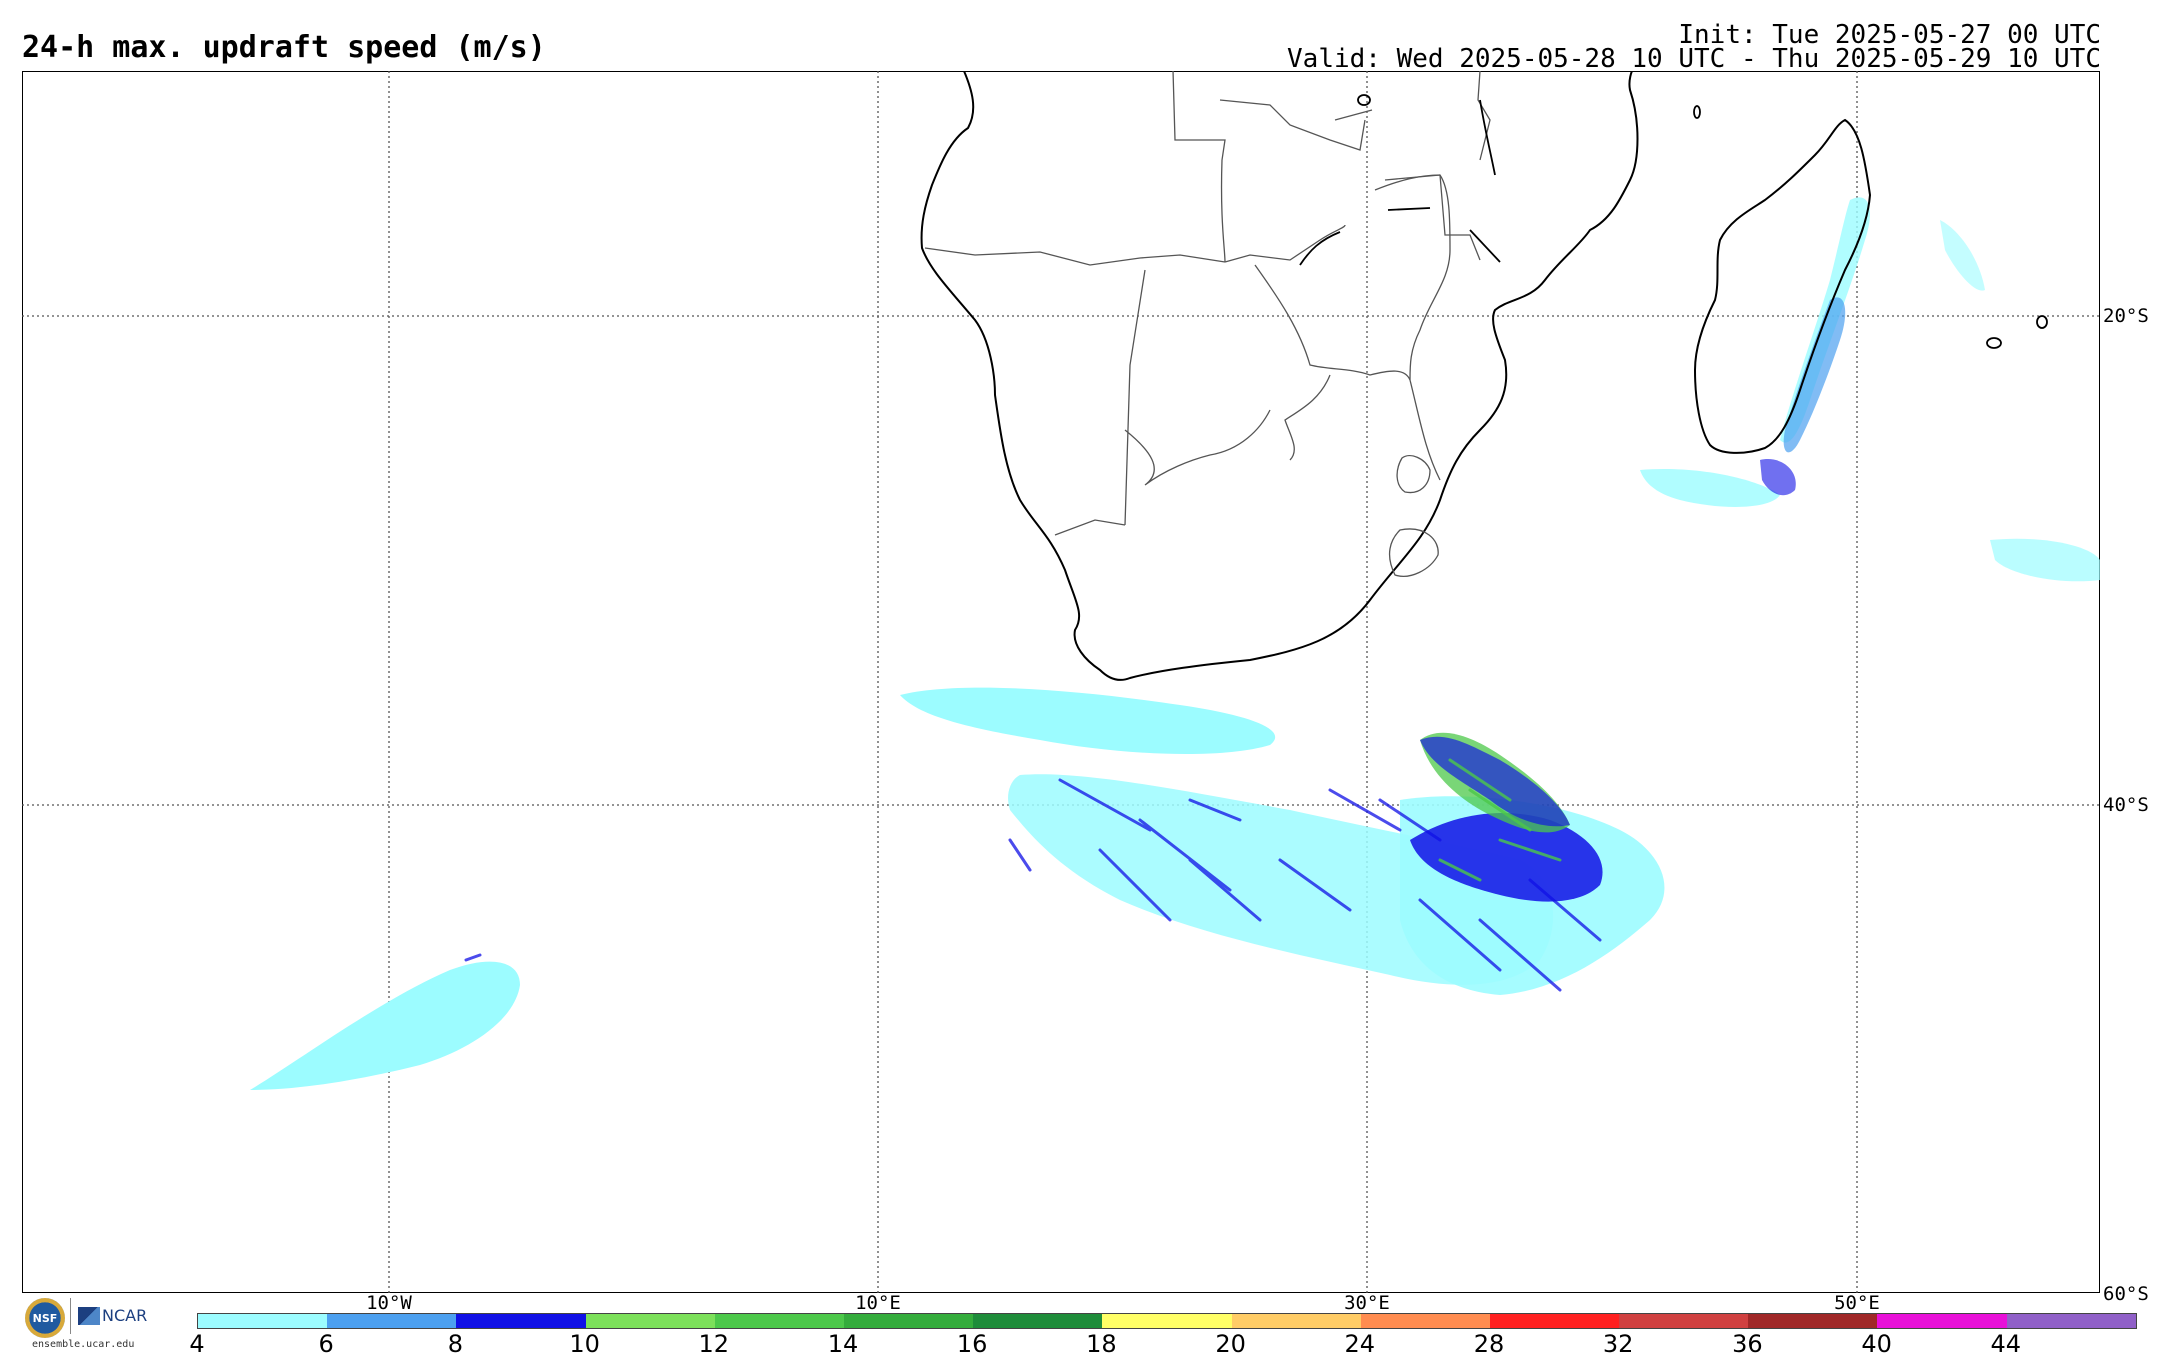  I want to click on ncar-mark-icon, so click(89, 1315).